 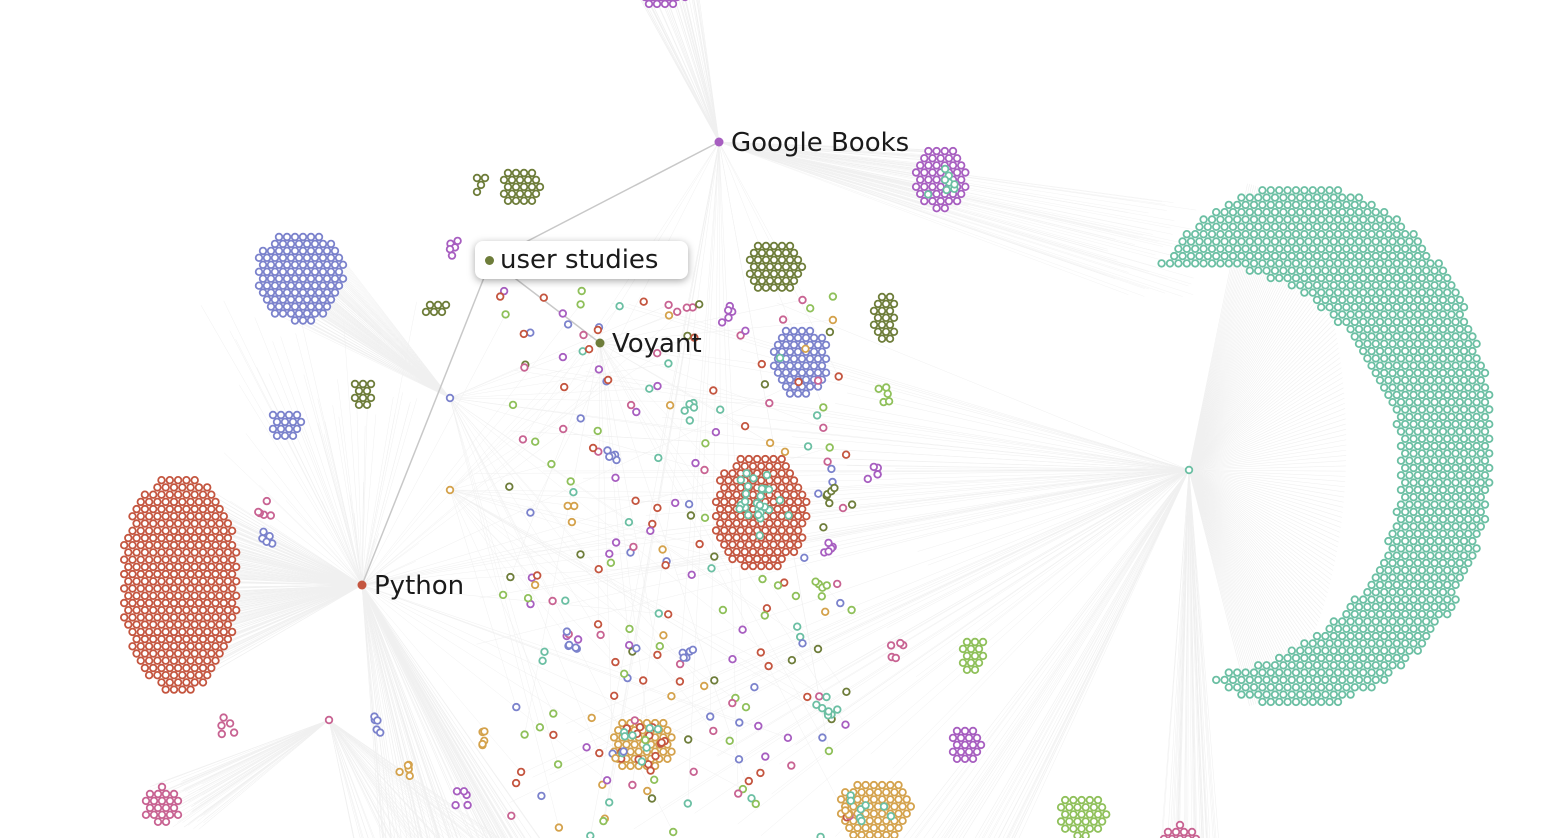 What do you see at coordinates (600, 343) in the screenshot?
I see `voyant-node` at bounding box center [600, 343].